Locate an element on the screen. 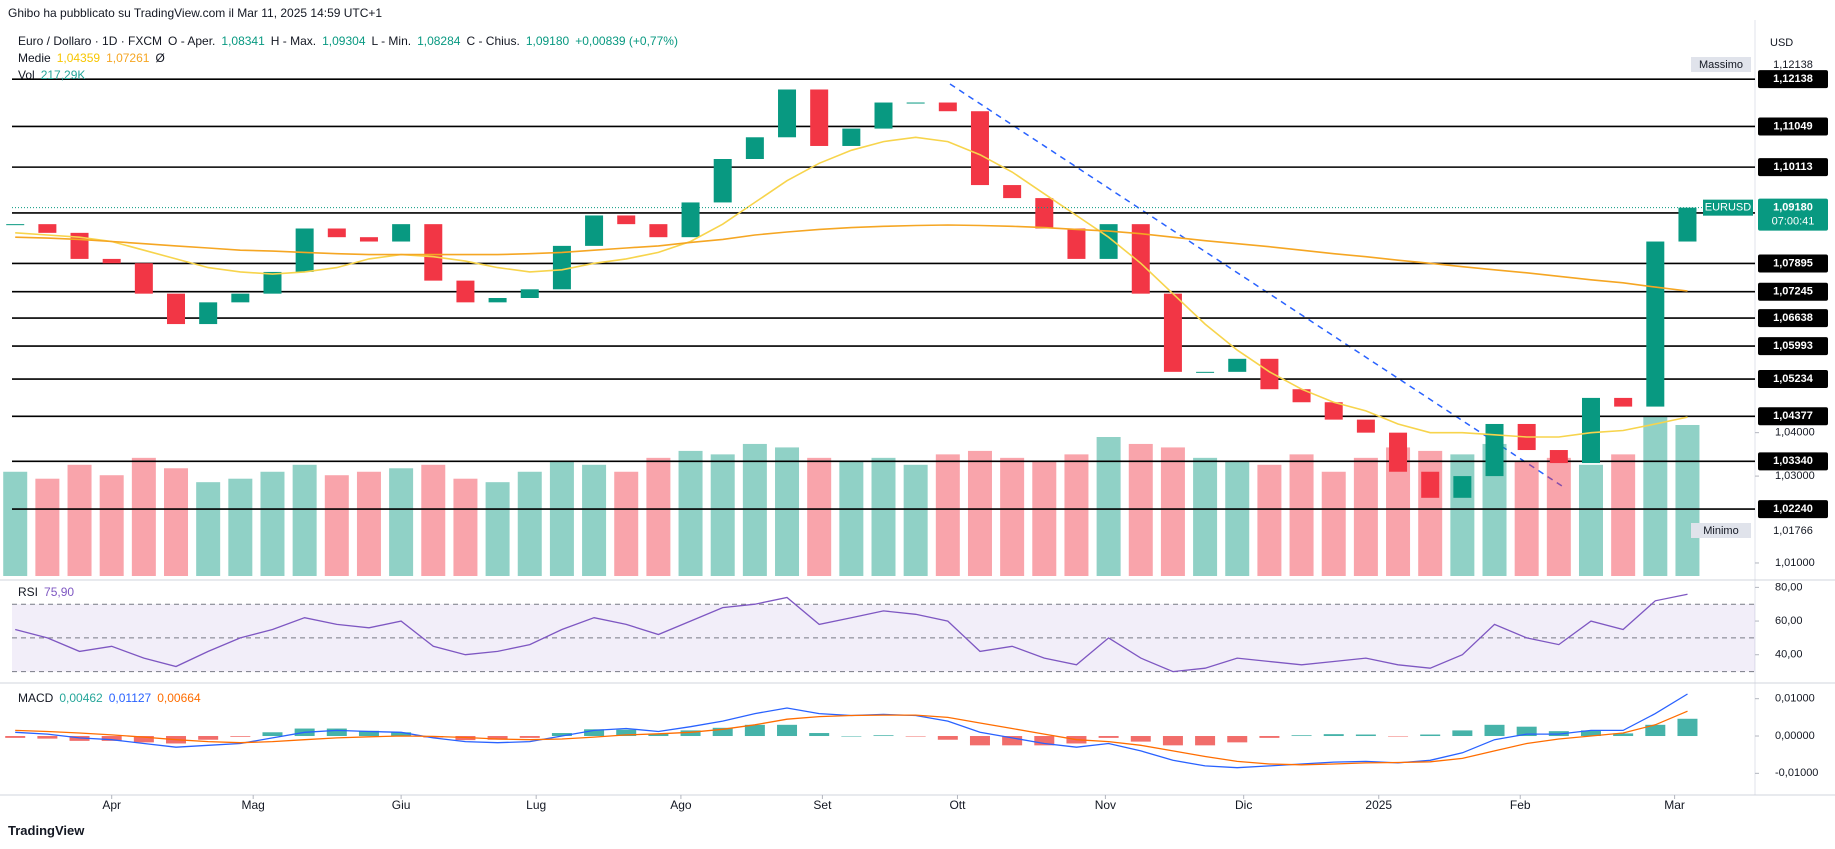 The width and height of the screenshot is (1835, 849). ohlc-value: 1,09180 is located at coordinates (547, 41).